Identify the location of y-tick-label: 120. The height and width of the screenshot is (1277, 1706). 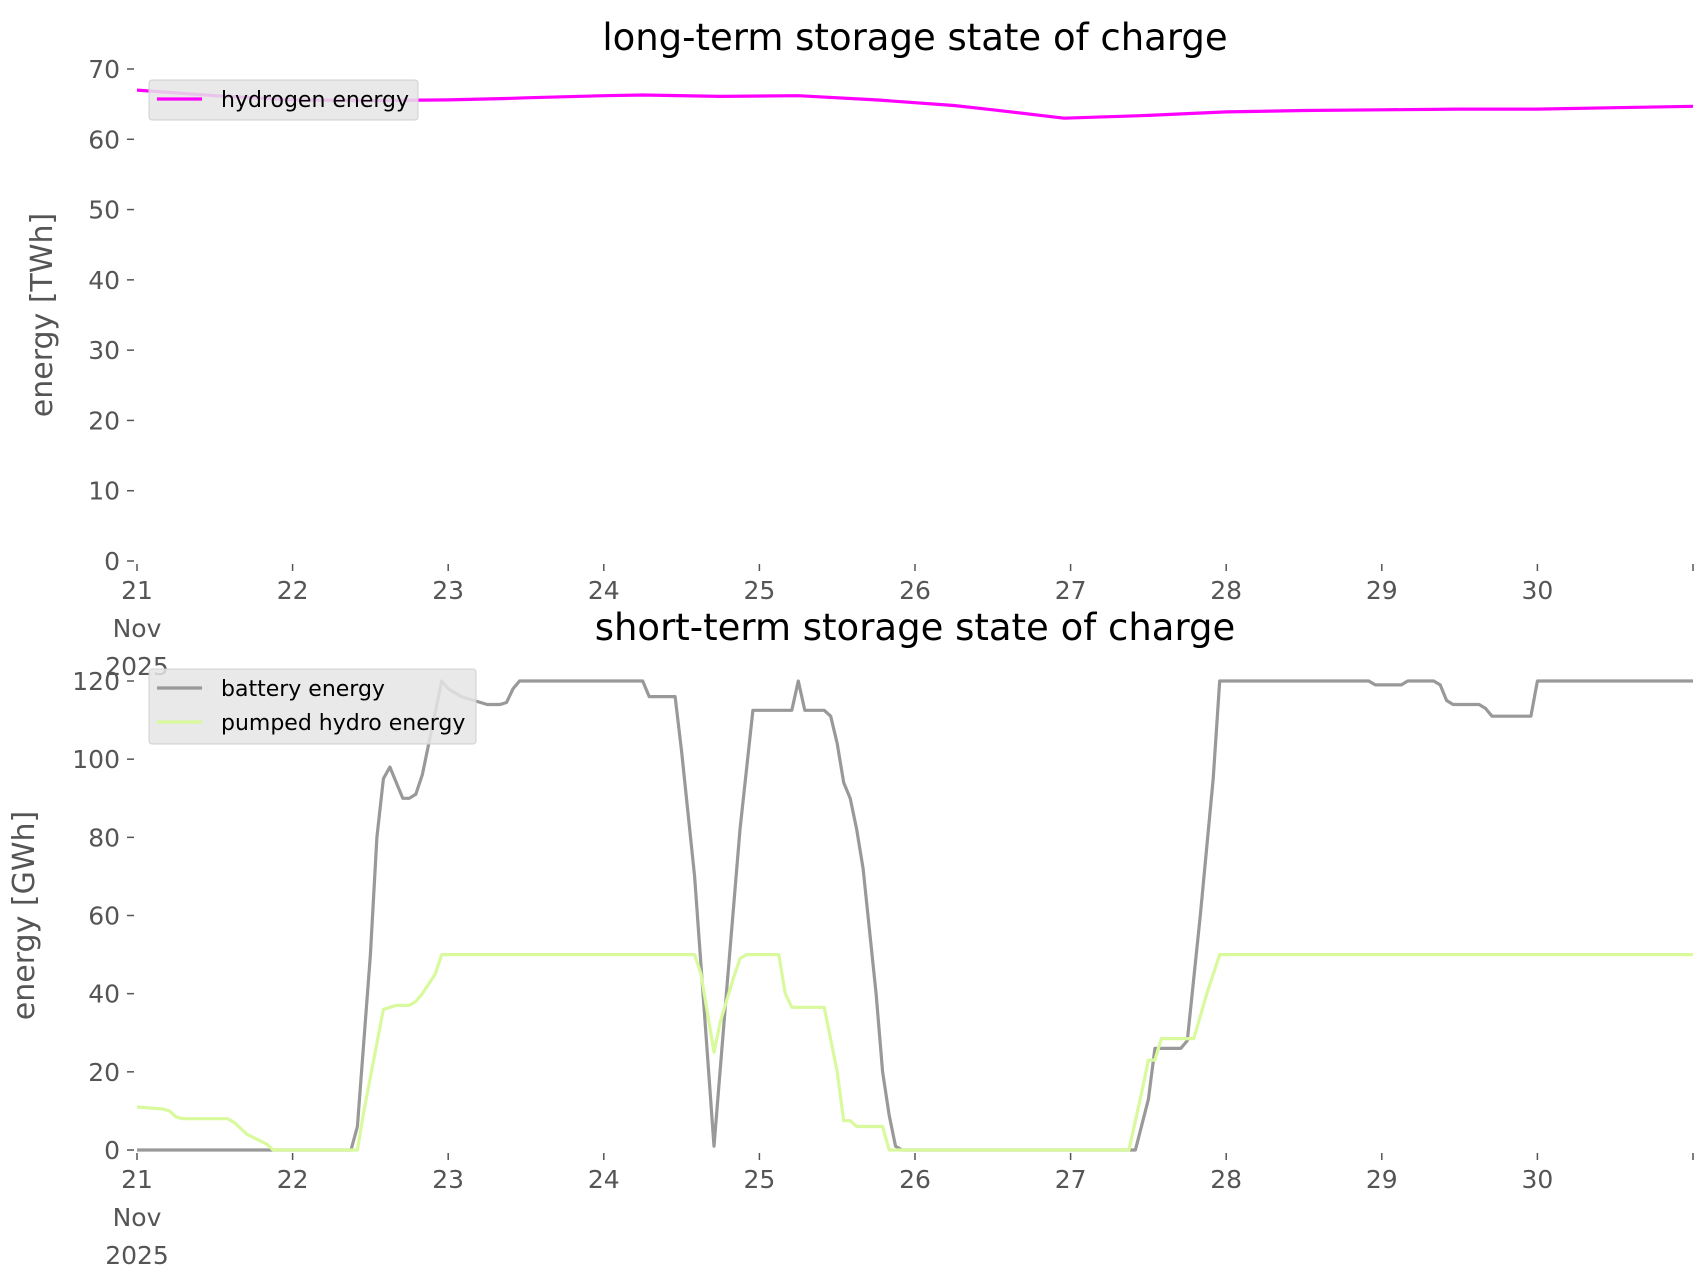
(96, 681).